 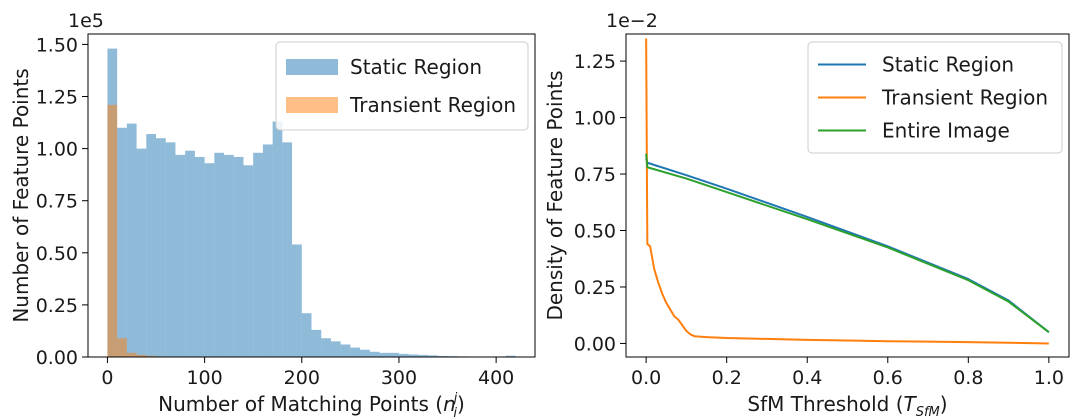 I want to click on x-tick-label: 0.2, so click(x=727, y=378).